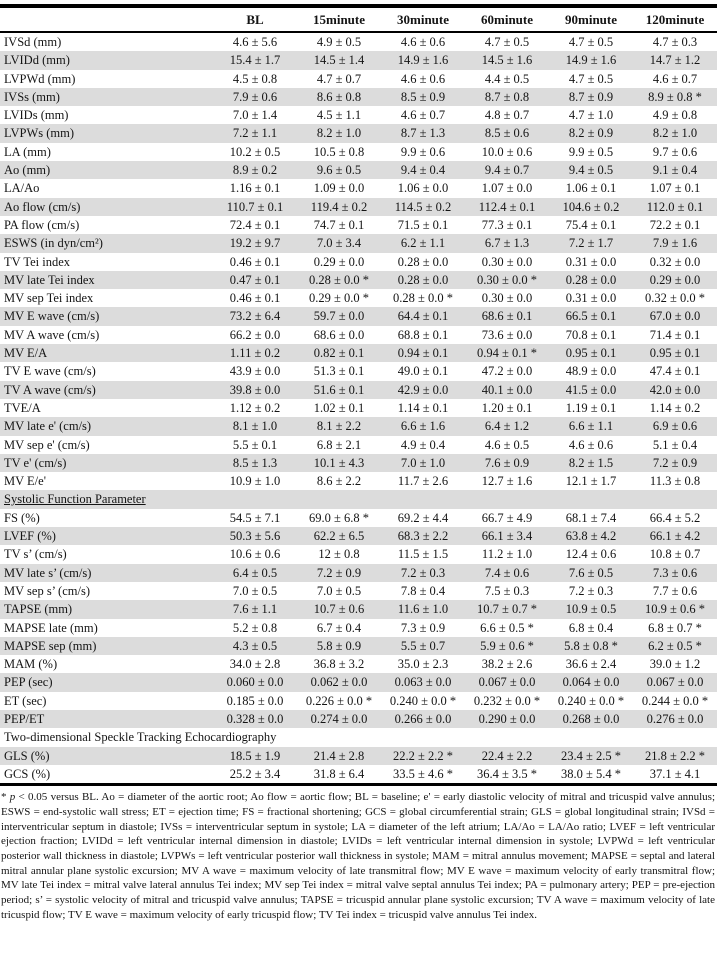 The width and height of the screenshot is (717, 964). What do you see at coordinates (423, 224) in the screenshot?
I see `cell-value: 71.5 ± 0.1` at bounding box center [423, 224].